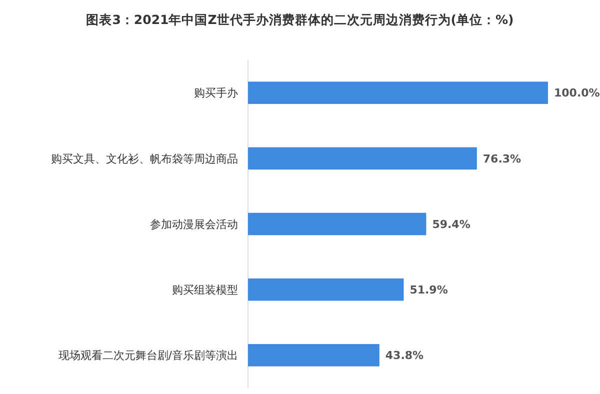 Image resolution: width=600 pixels, height=394 pixels. Describe the element at coordinates (144, 159) in the screenshot. I see `y-tick-label: 购买文具、文化衫、帆布袋等周边商品` at that location.